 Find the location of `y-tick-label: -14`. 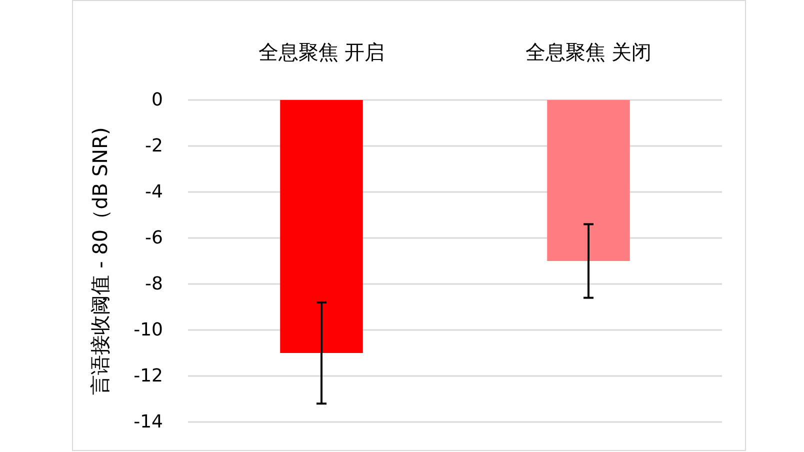

y-tick-label: -14 is located at coordinates (148, 422).